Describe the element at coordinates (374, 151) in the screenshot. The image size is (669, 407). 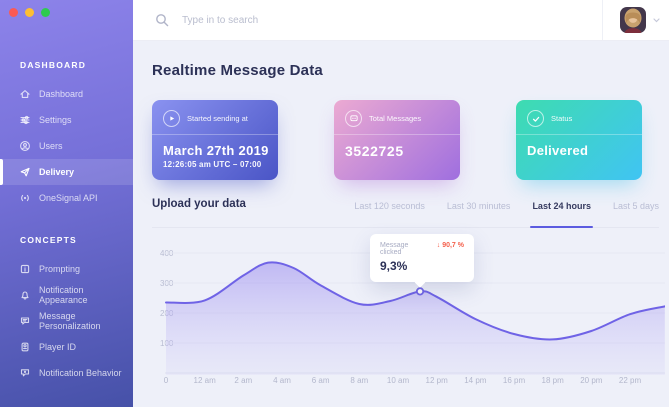
I see `card-value: 3522725` at that location.